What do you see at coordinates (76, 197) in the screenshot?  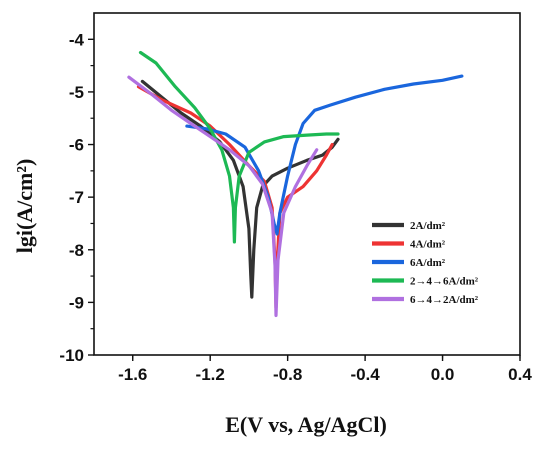 I see `y-tick-label: -7` at bounding box center [76, 197].